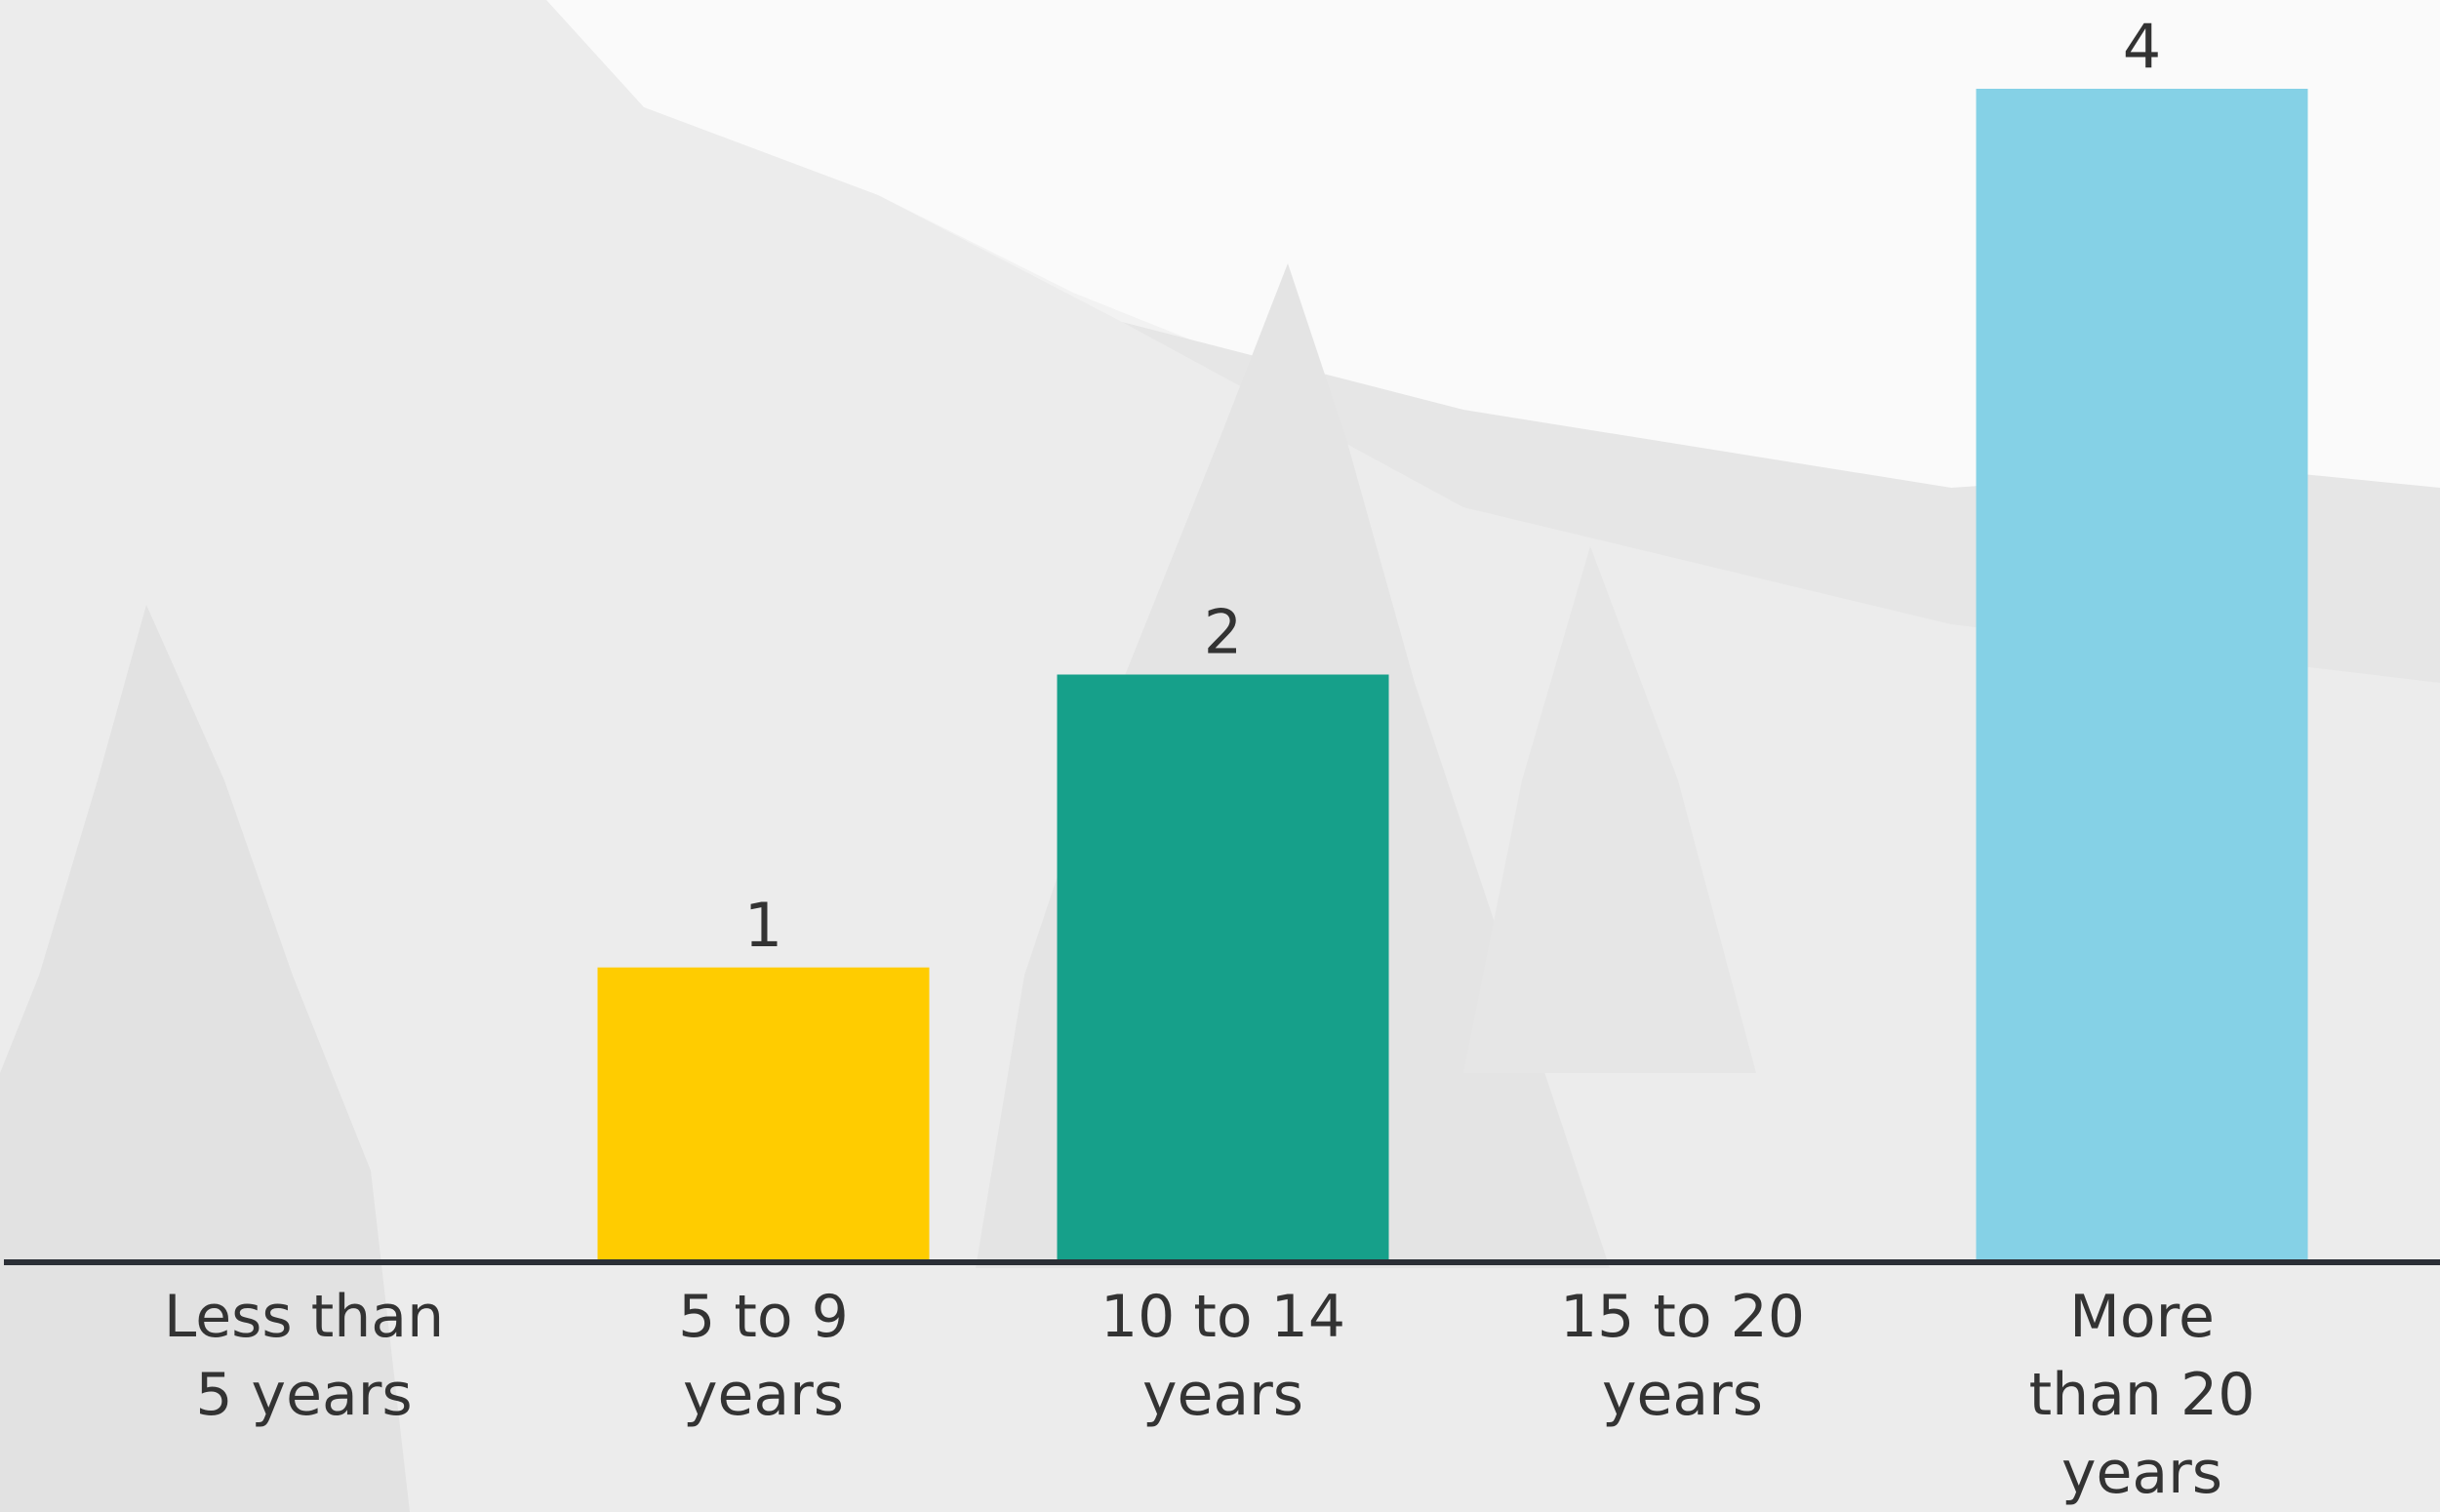  Describe the element at coordinates (2142, 1395) in the screenshot. I see `x-tick-label: More than 20 years` at that location.